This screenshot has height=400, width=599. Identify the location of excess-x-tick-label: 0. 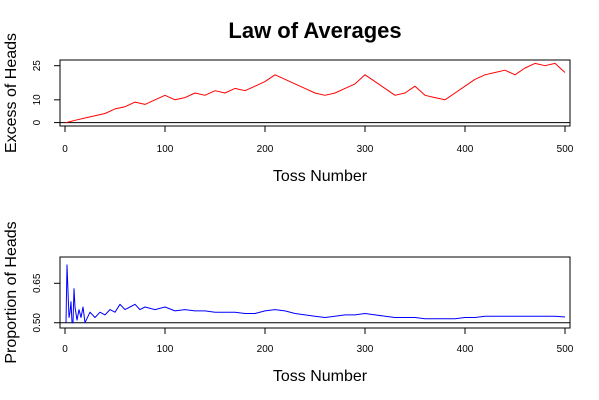
(65, 149).